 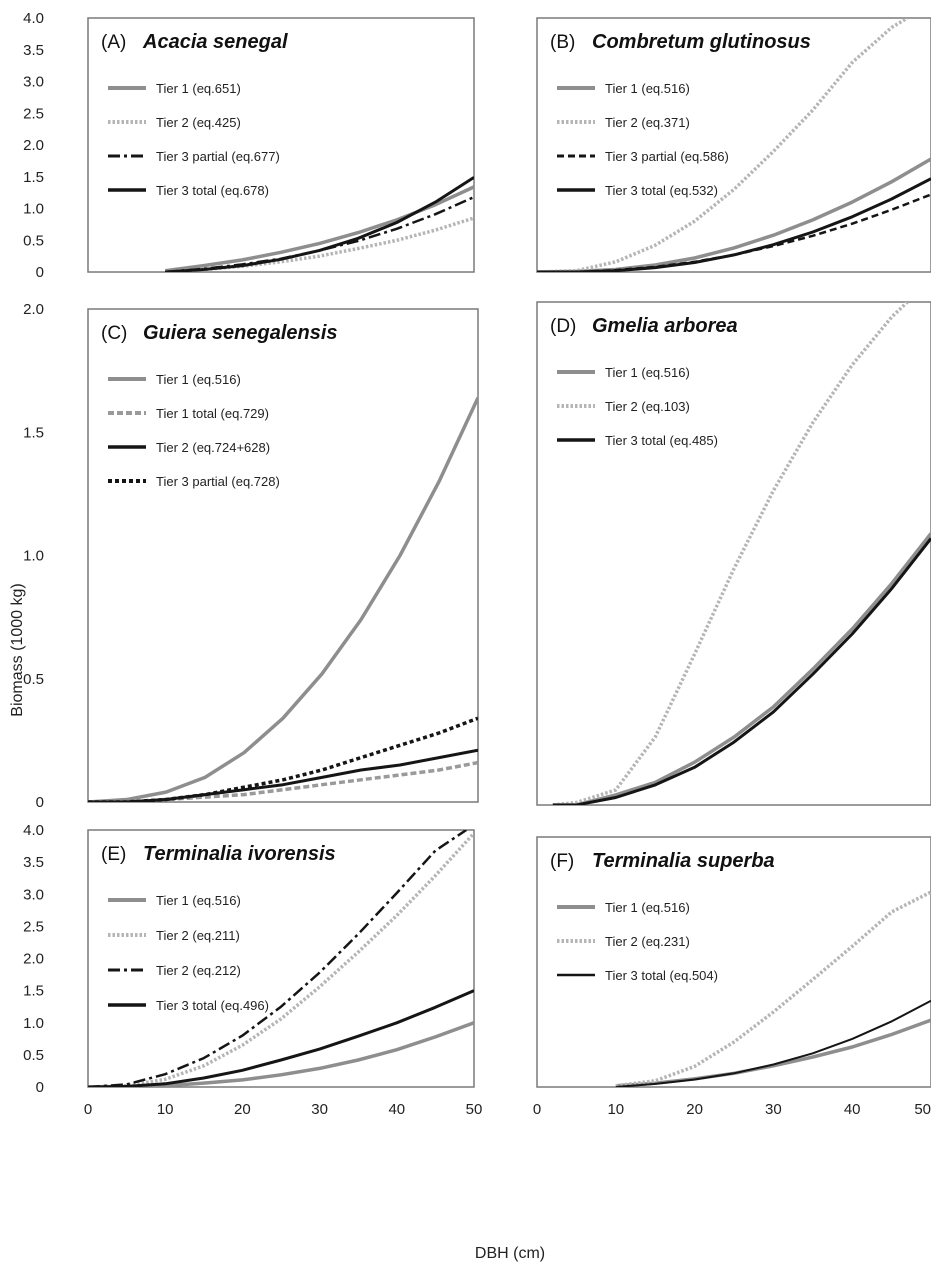 What do you see at coordinates (683, 861) in the screenshot?
I see `panel-title: Terminalia superba` at bounding box center [683, 861].